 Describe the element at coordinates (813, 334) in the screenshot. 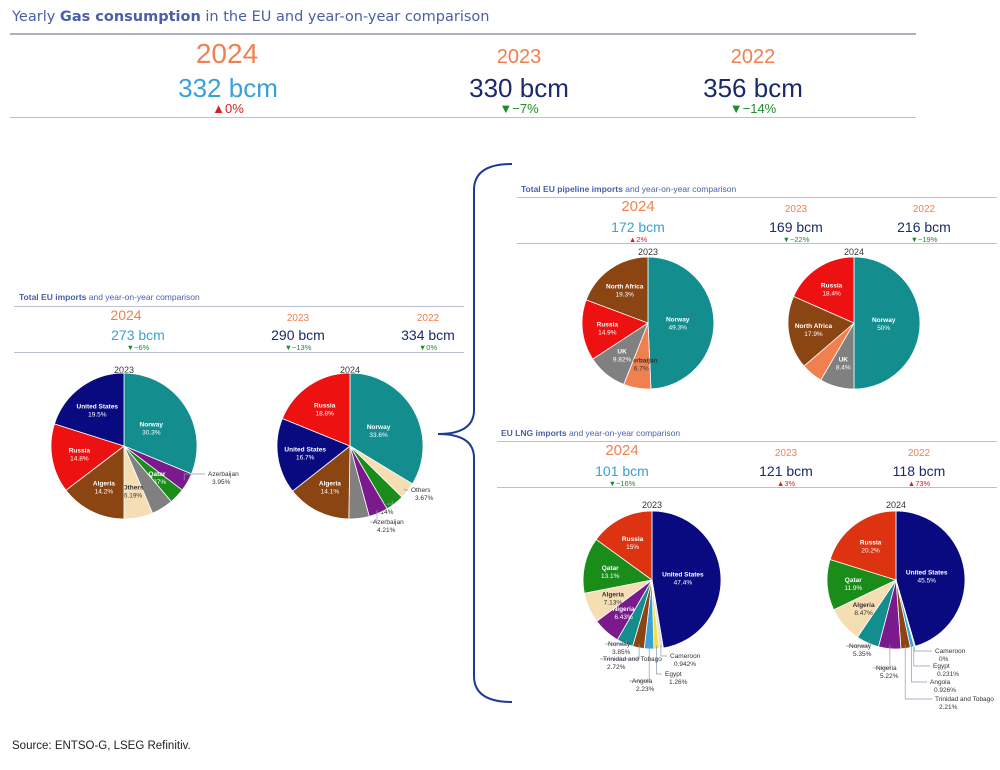

I see `pie-value-north-africa: 17.9%` at that location.